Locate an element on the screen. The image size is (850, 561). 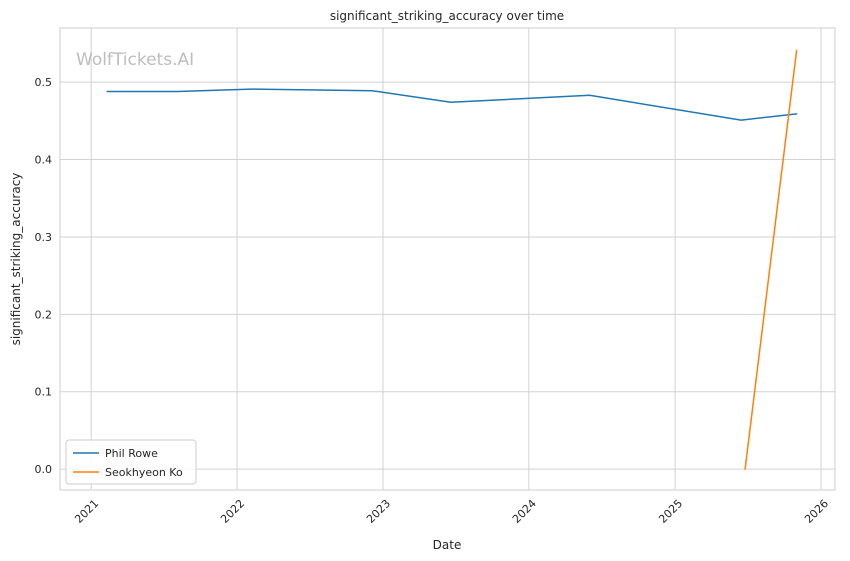
y-tick-label: 0.4 is located at coordinates (44, 160).